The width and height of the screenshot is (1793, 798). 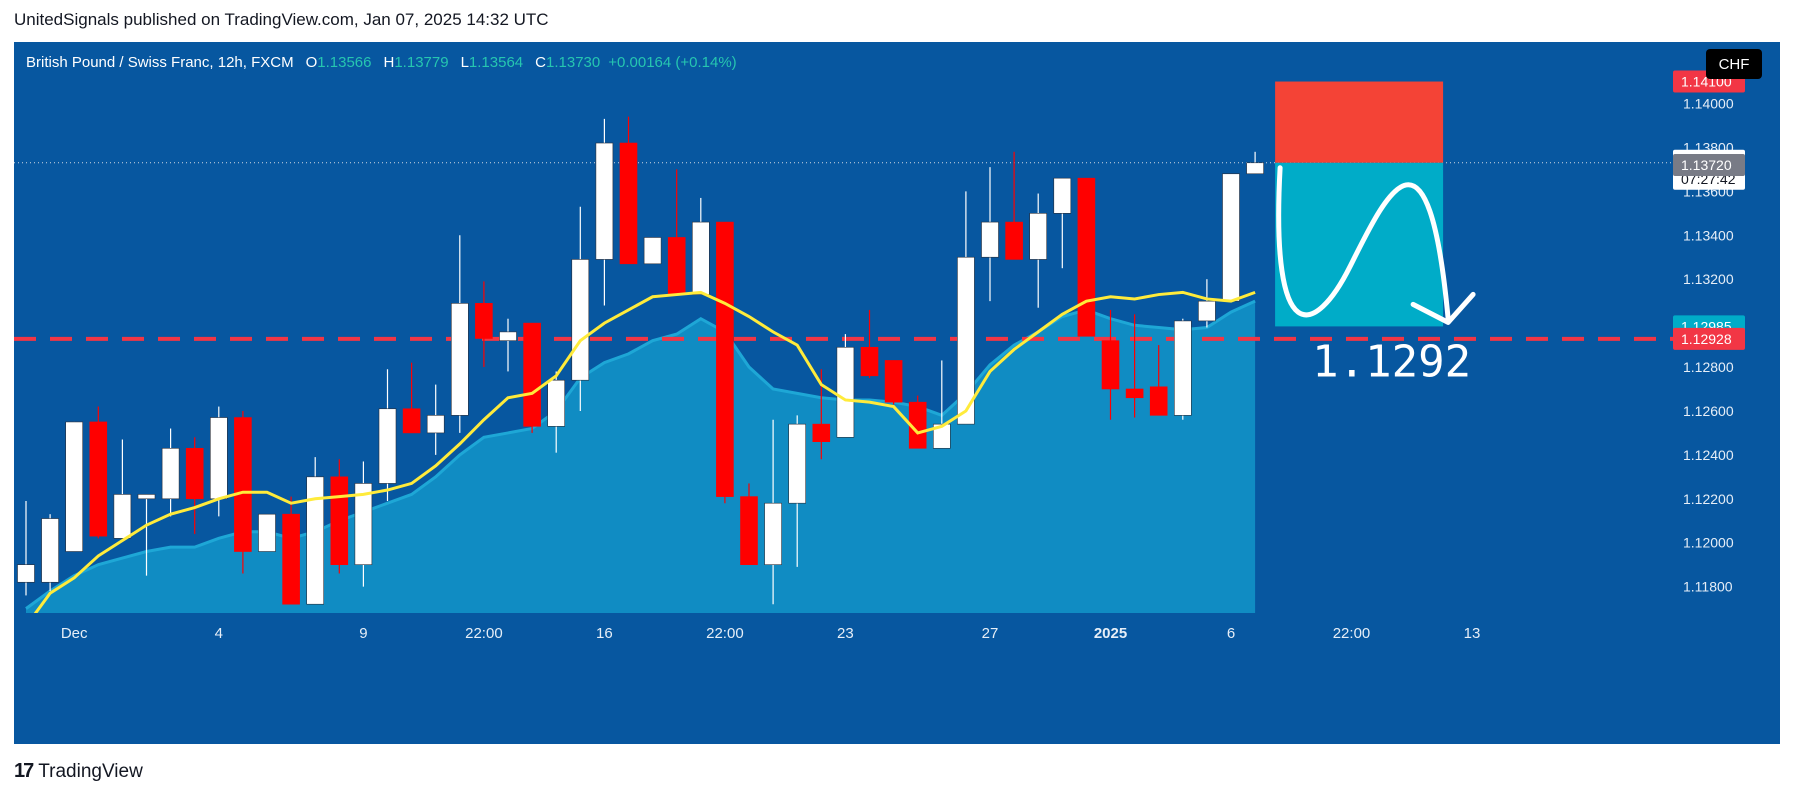 What do you see at coordinates (1708, 103) in the screenshot?
I see `price-tick-label: 1.14000` at bounding box center [1708, 103].